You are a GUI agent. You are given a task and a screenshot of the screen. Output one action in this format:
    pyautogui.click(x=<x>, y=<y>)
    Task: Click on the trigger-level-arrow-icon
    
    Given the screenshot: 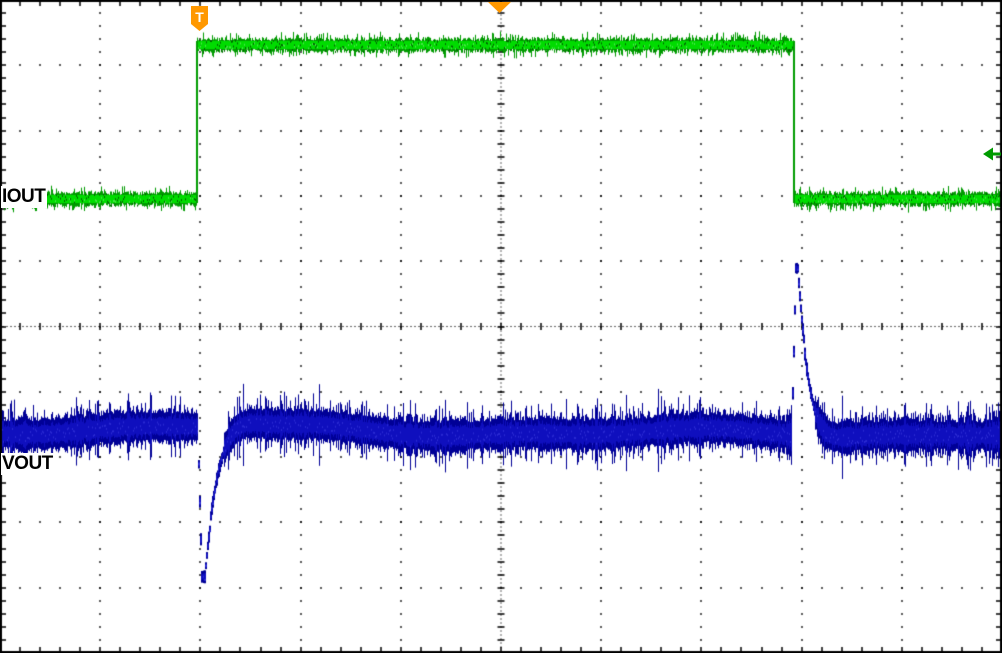 What is the action you would take?
    pyautogui.click(x=992, y=154)
    